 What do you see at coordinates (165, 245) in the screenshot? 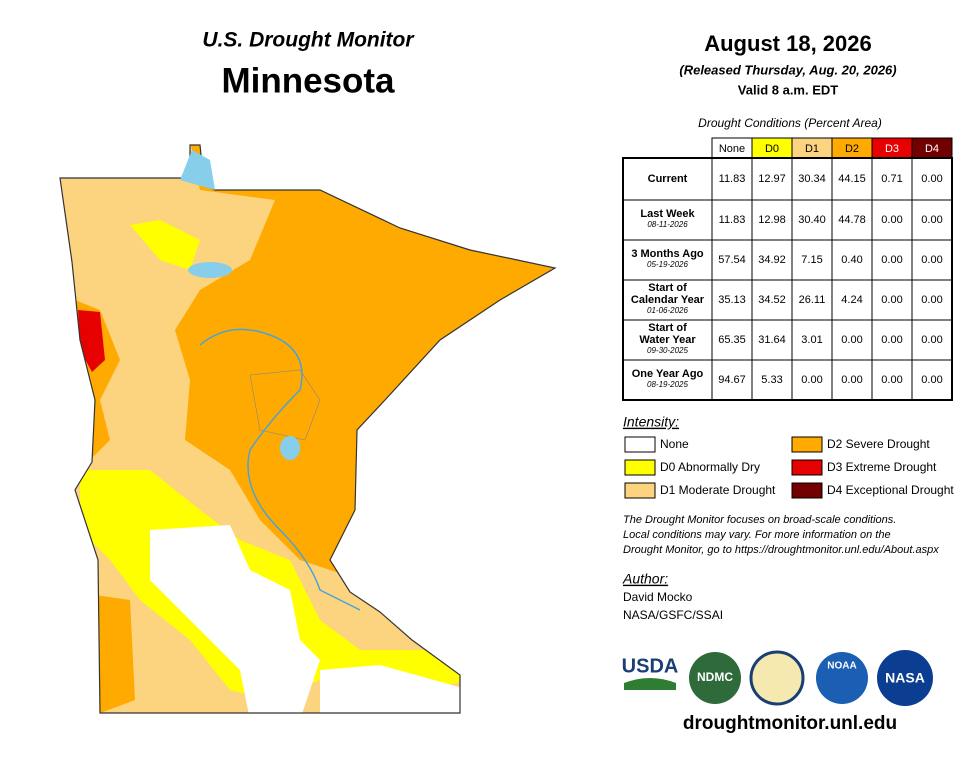
I see `d0-north` at bounding box center [165, 245].